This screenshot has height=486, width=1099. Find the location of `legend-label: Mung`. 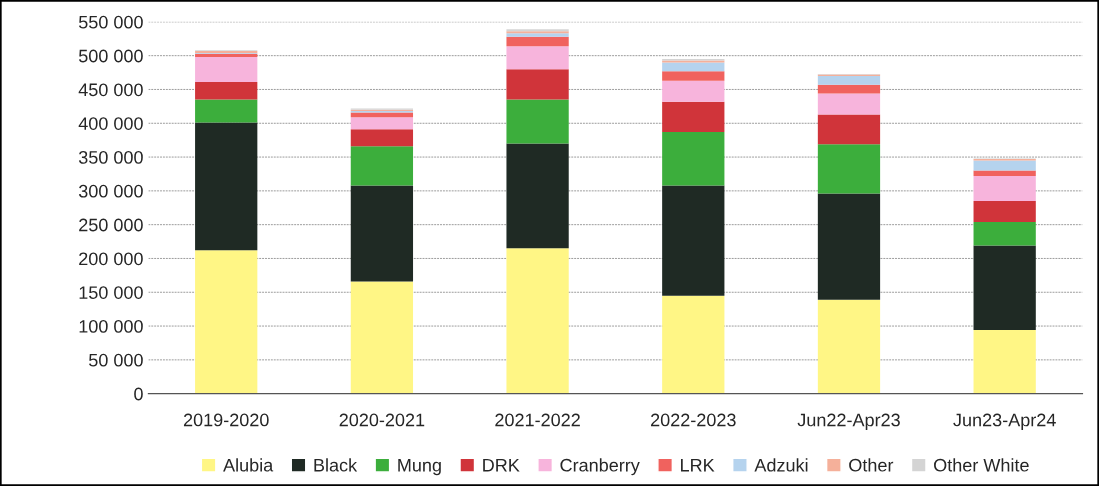

legend-label: Mung is located at coordinates (419, 467).